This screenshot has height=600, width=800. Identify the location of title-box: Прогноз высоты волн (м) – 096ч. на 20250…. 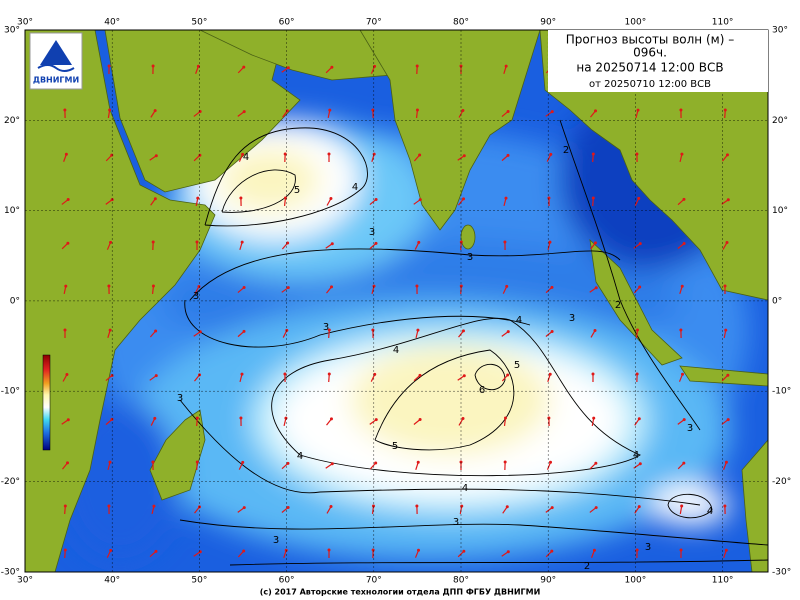
(658, 61).